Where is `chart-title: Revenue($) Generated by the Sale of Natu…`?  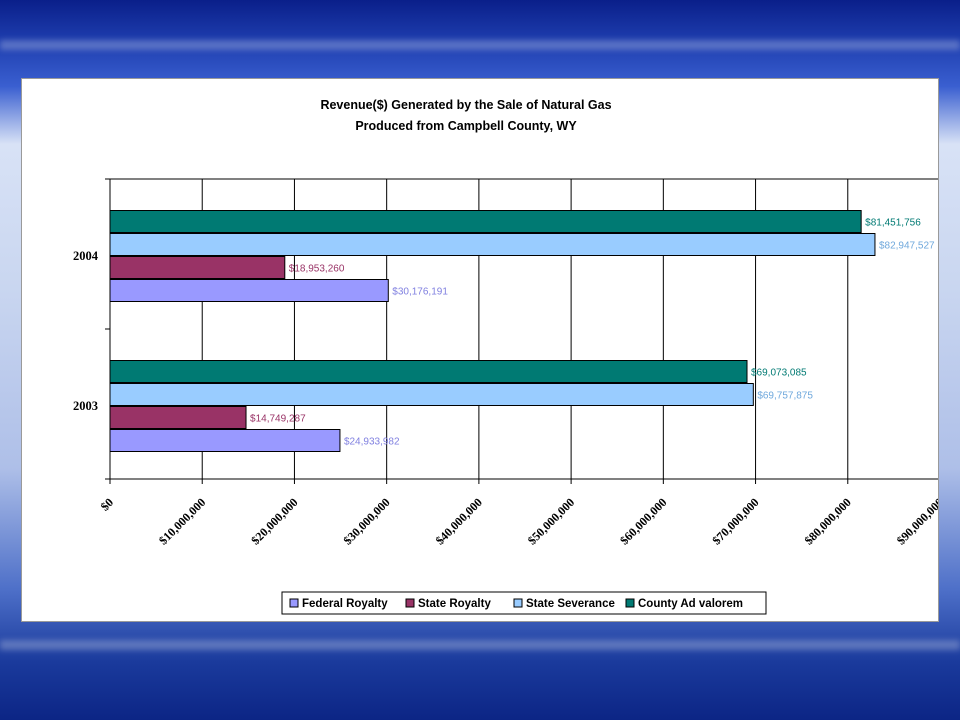 chart-title: Revenue($) Generated by the Sale of Natu… is located at coordinates (465, 105).